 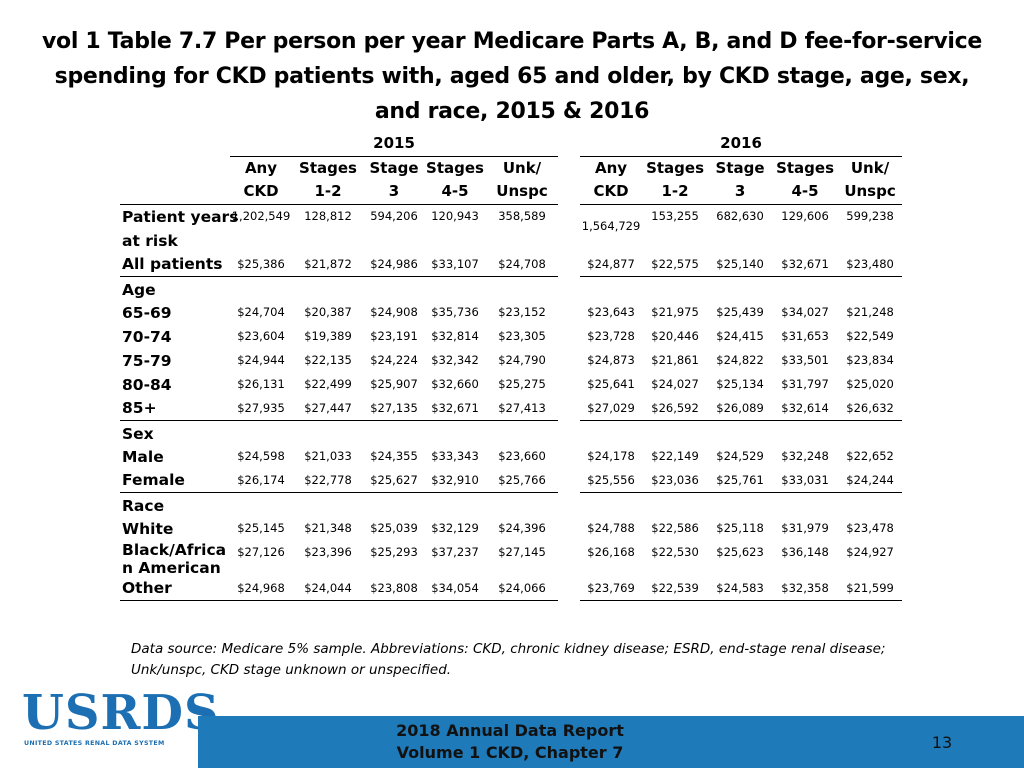 What do you see at coordinates (261, 588) in the screenshot?
I see `cell-race-other-2015-0: $24,968` at bounding box center [261, 588].